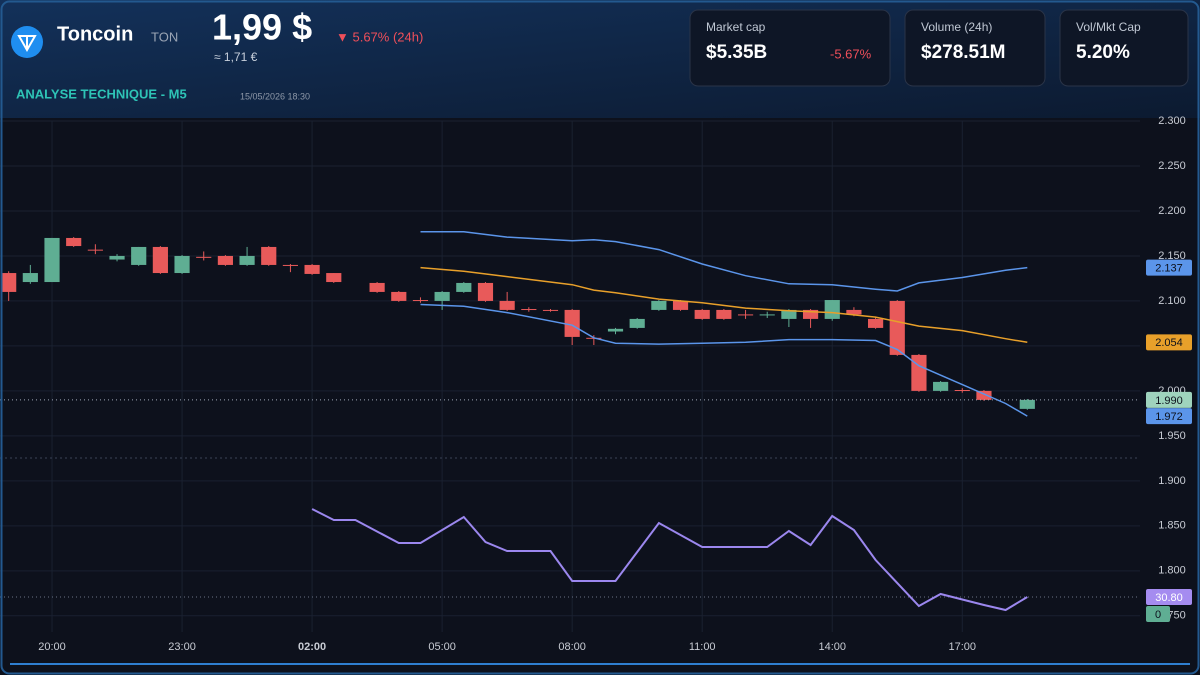 The height and width of the screenshot is (675, 1200). Describe the element at coordinates (832, 647) in the screenshot. I see `x-tick-label: 14:00` at that location.